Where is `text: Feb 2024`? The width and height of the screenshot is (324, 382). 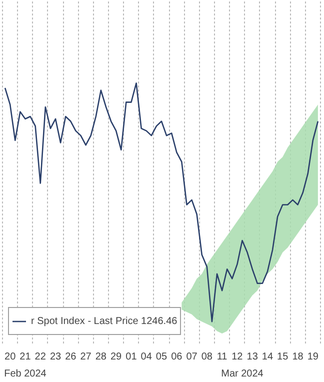 text: Feb 2024 is located at coordinates (25, 374).